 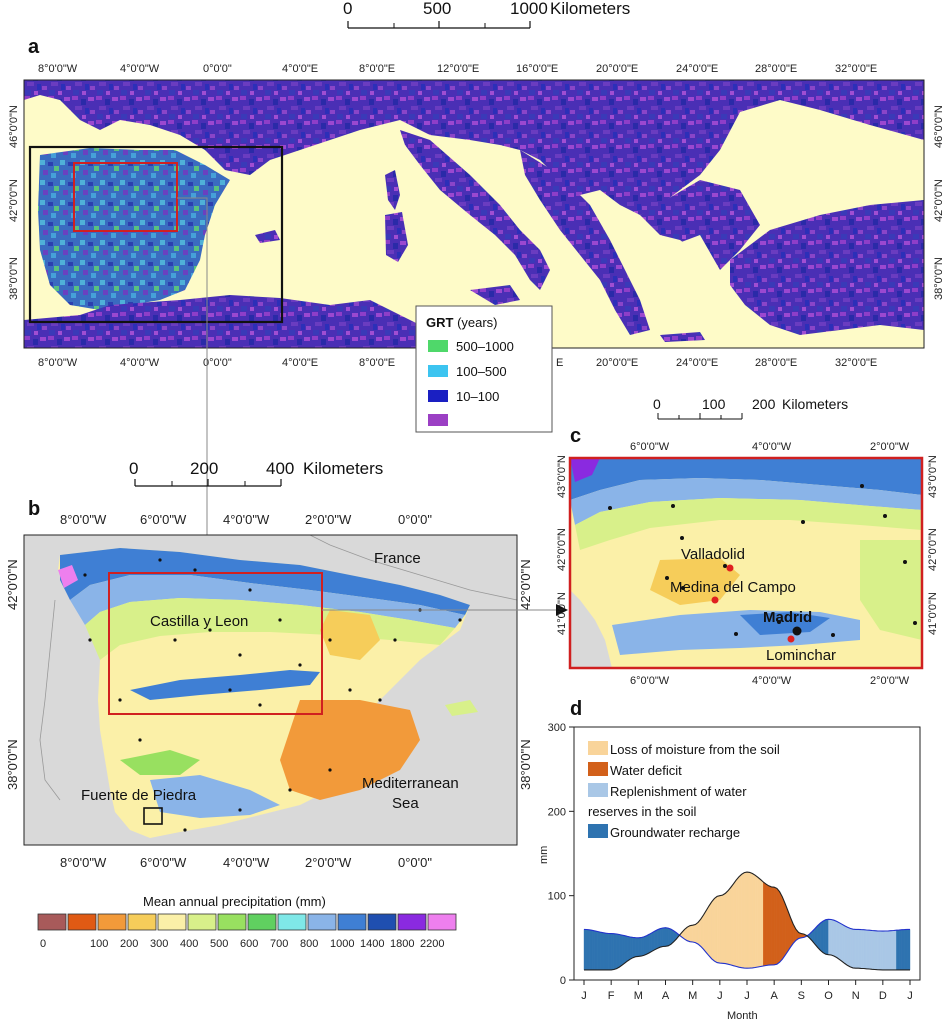 I want to click on legend-label-replenishment-1: Replenishment of water, so click(x=678, y=791).